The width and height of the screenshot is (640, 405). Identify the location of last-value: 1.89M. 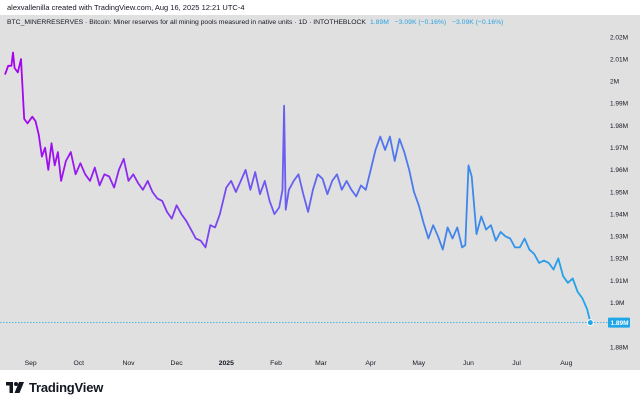
(379, 22).